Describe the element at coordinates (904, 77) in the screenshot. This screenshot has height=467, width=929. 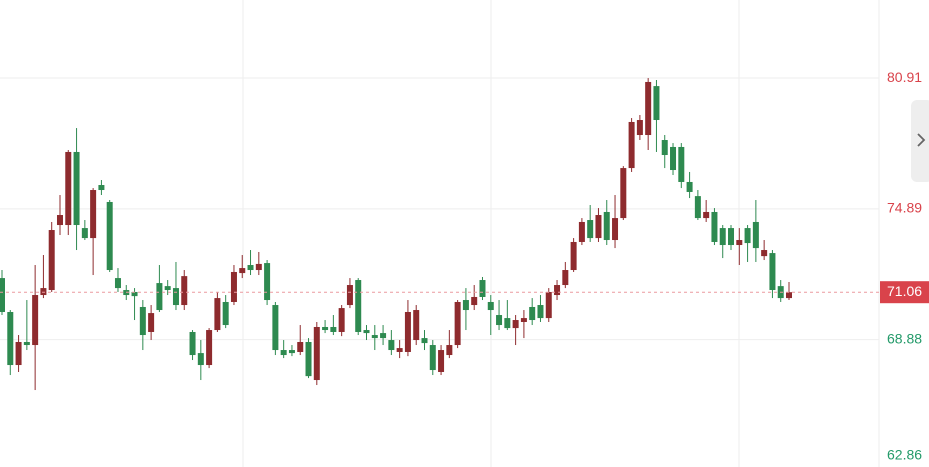
I see `y-tick-label: 80.91` at that location.